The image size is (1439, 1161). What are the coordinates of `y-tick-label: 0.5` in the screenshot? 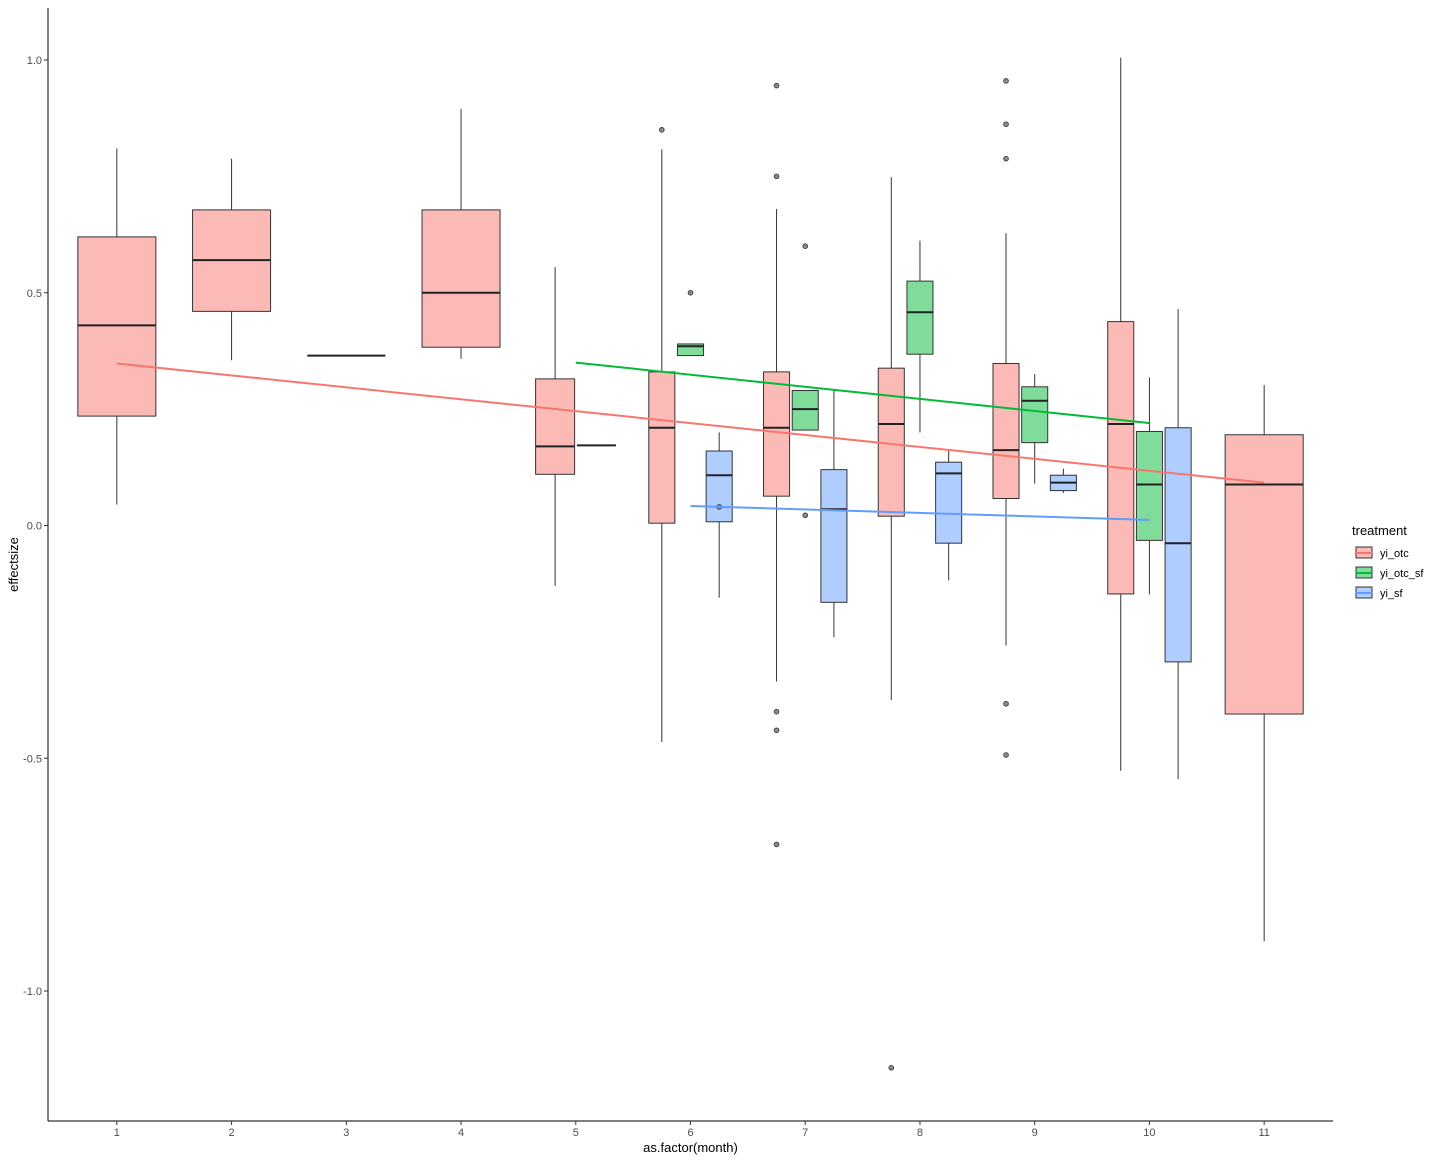 It's located at (34, 294).